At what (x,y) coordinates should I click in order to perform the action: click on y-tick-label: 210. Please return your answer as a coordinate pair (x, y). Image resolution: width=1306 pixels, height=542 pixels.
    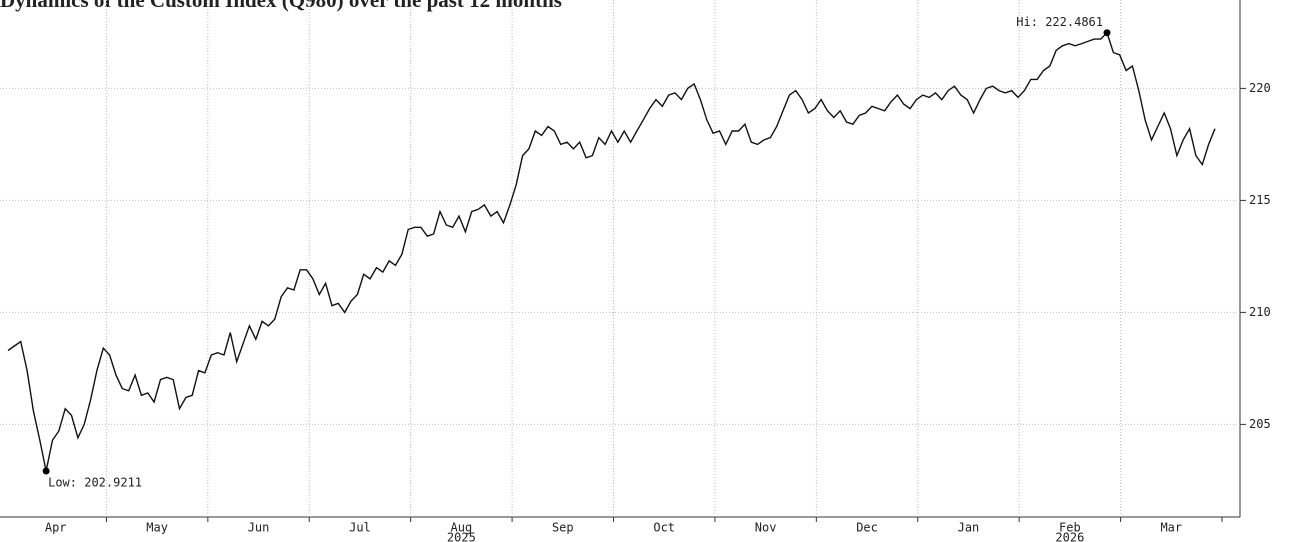
    Looking at the image, I should click on (1260, 312).